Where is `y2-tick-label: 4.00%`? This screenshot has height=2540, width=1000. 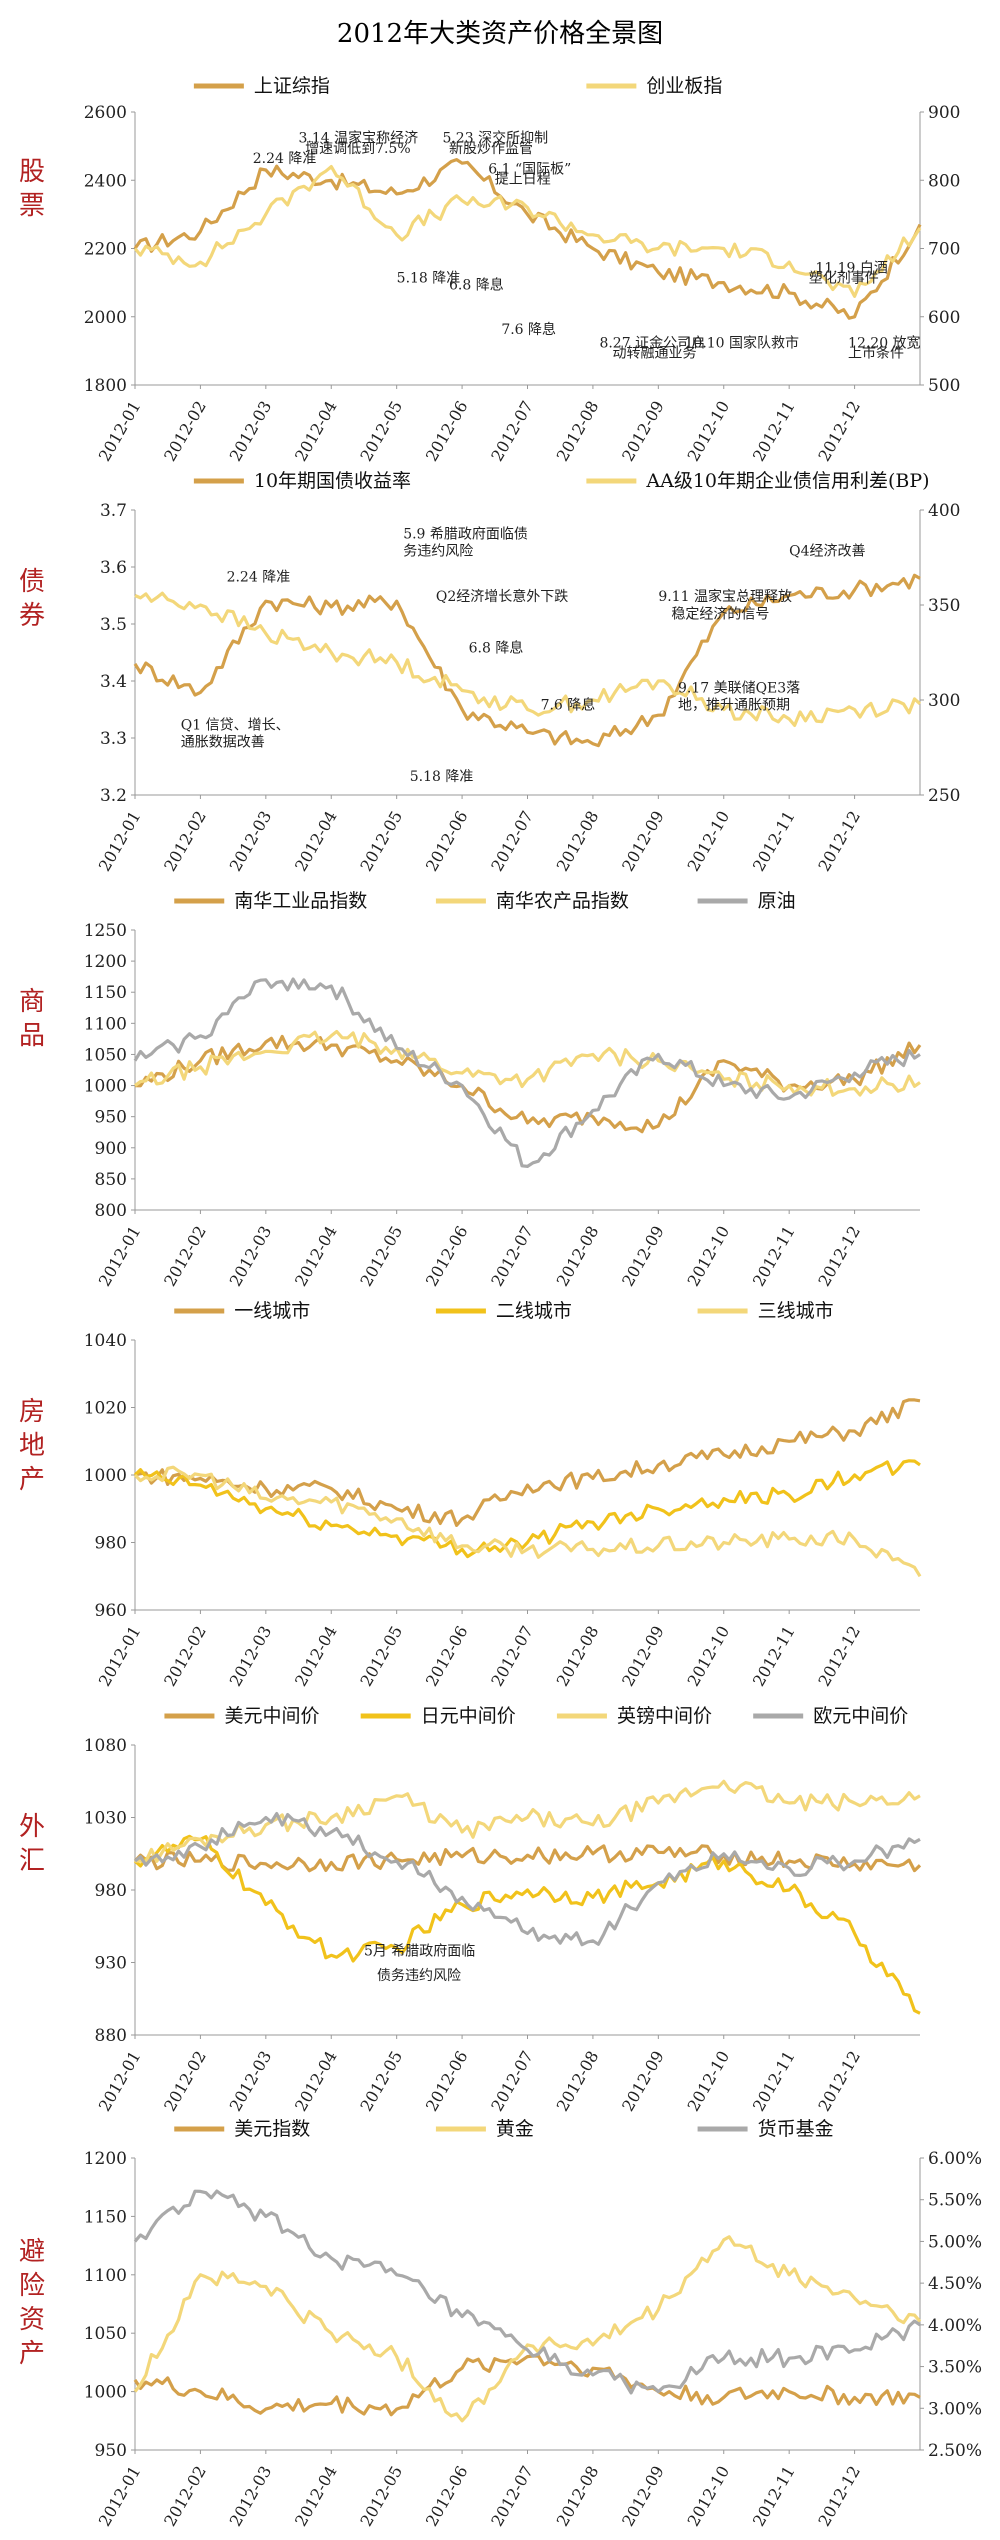 y2-tick-label: 4.00% is located at coordinates (955, 2326).